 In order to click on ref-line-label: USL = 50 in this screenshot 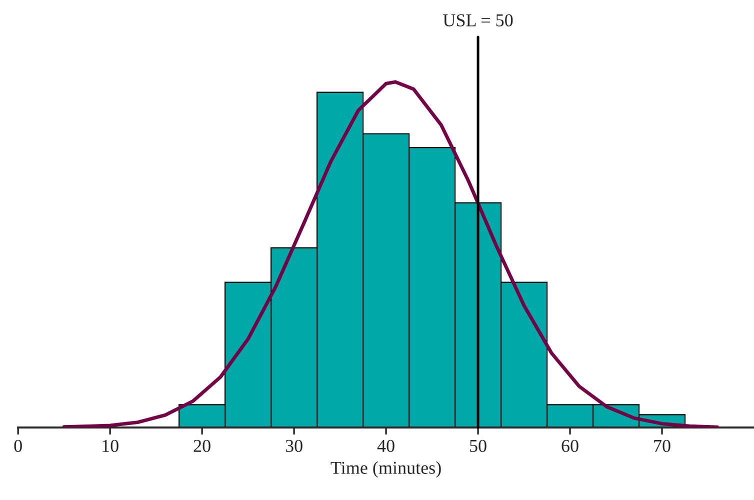, I will do `click(478, 20)`.